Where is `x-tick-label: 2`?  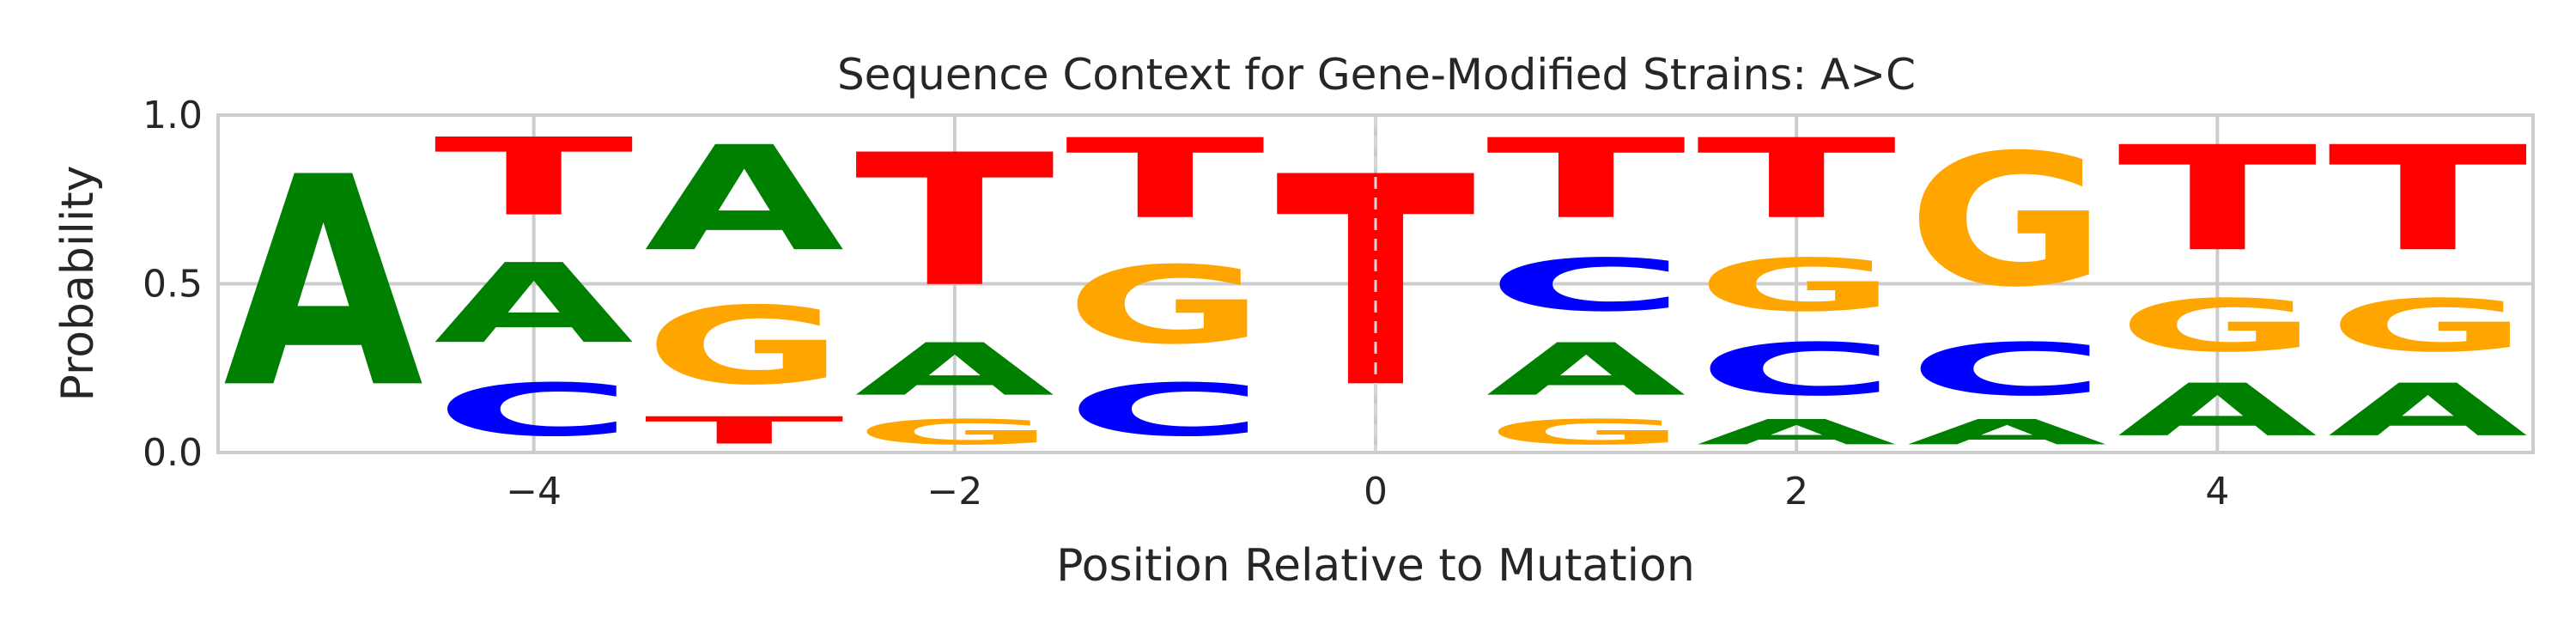
x-tick-label: 2 is located at coordinates (1796, 492).